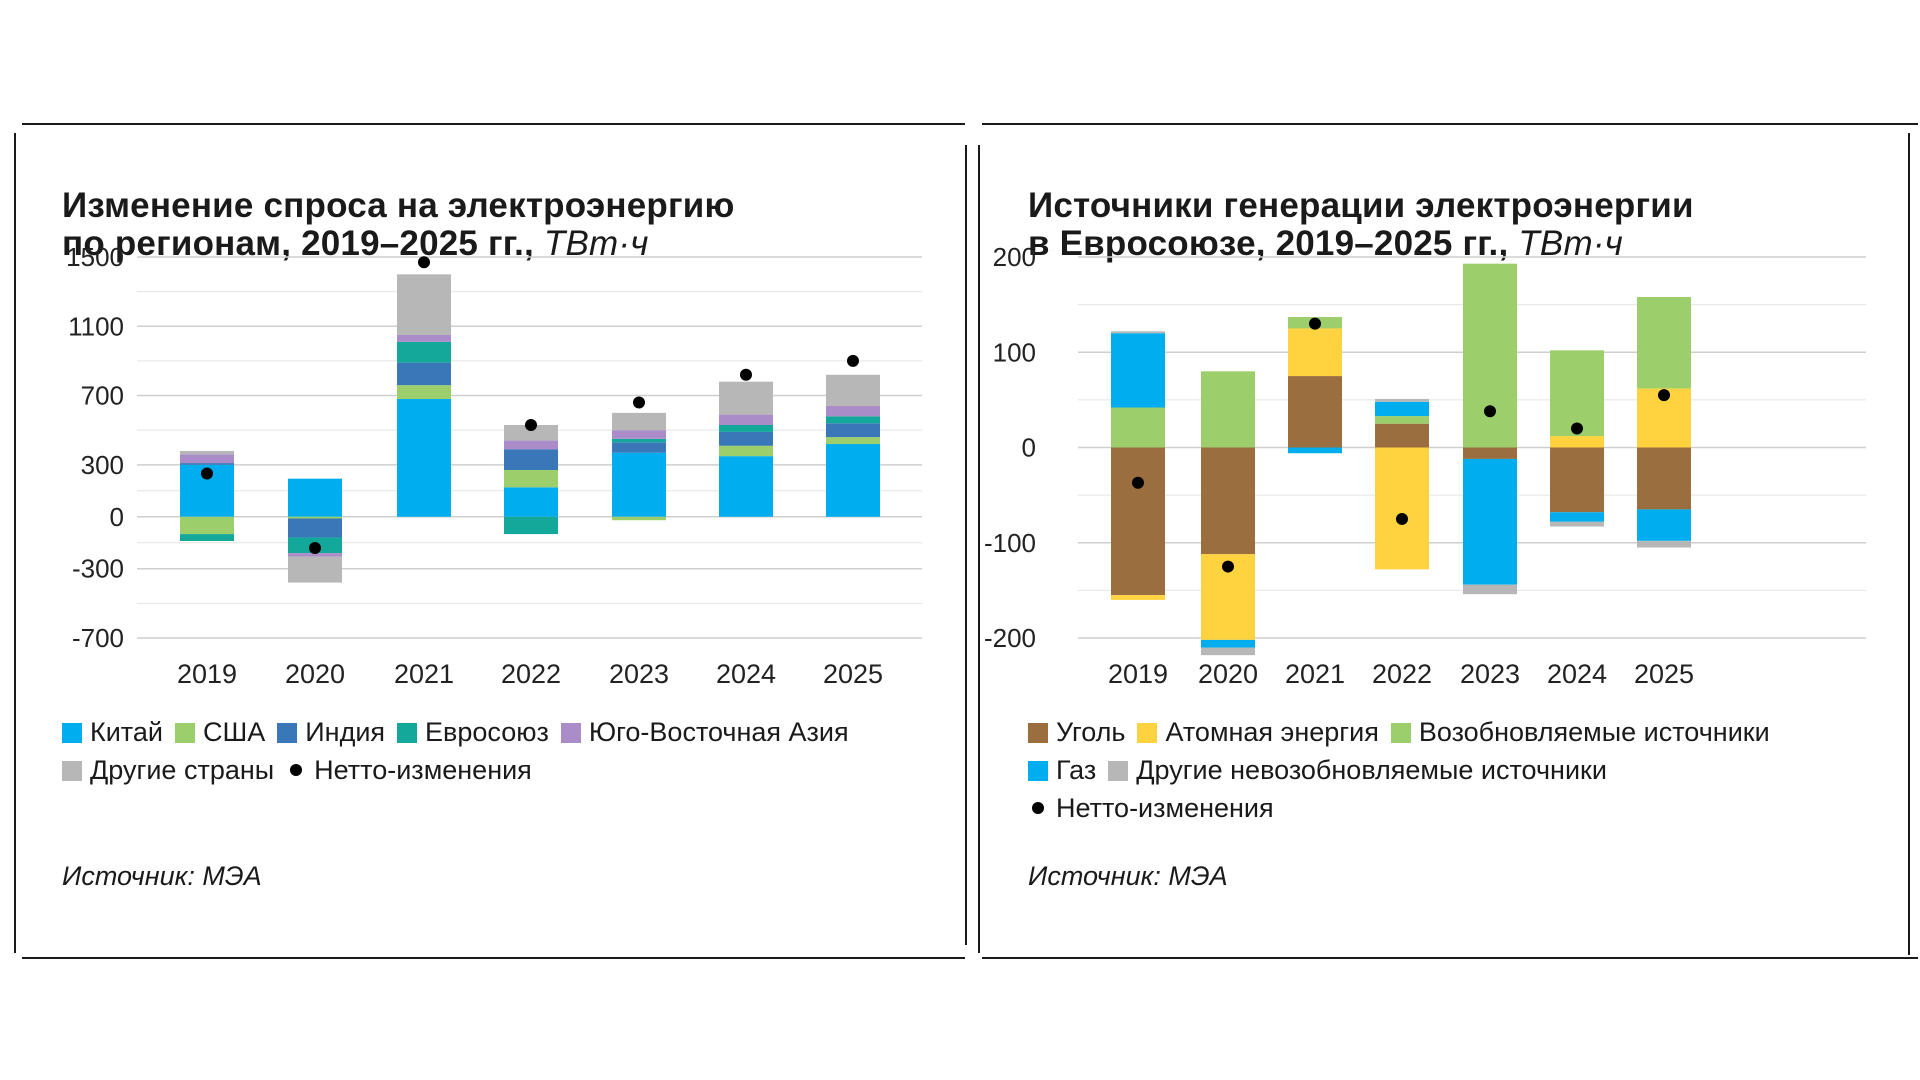 The image size is (1920, 1080). Describe the element at coordinates (493, 124) in the screenshot. I see `top-rule` at that location.